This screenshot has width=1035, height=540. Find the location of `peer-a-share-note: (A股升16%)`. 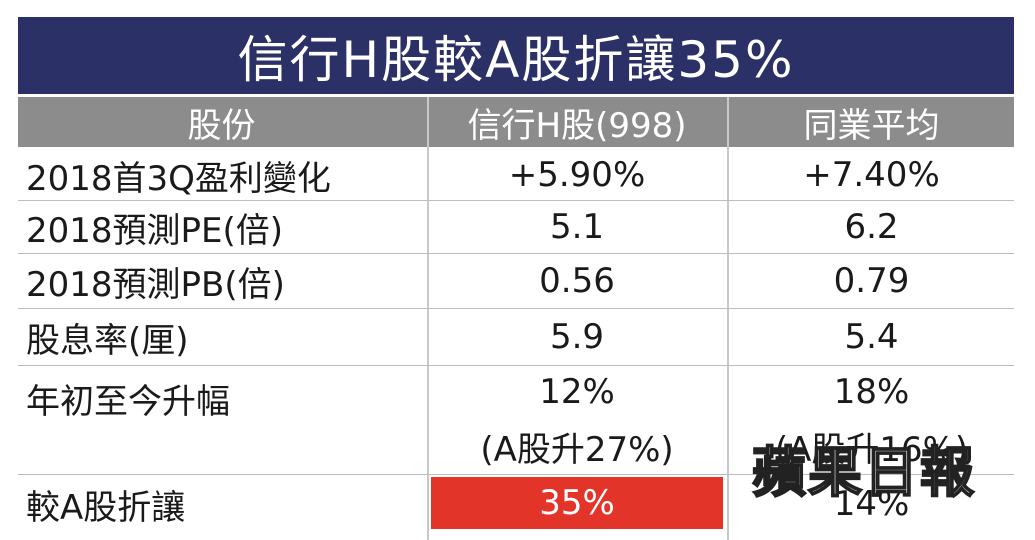

peer-a-share-note: (A股升16%) is located at coordinates (871, 450).